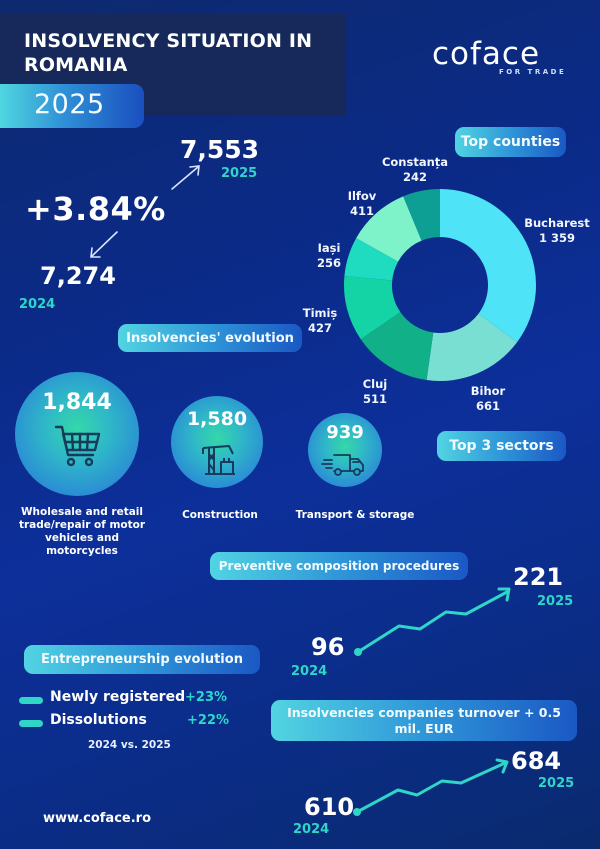  What do you see at coordinates (77, 402) in the screenshot?
I see `sector-value: 1,844` at bounding box center [77, 402].